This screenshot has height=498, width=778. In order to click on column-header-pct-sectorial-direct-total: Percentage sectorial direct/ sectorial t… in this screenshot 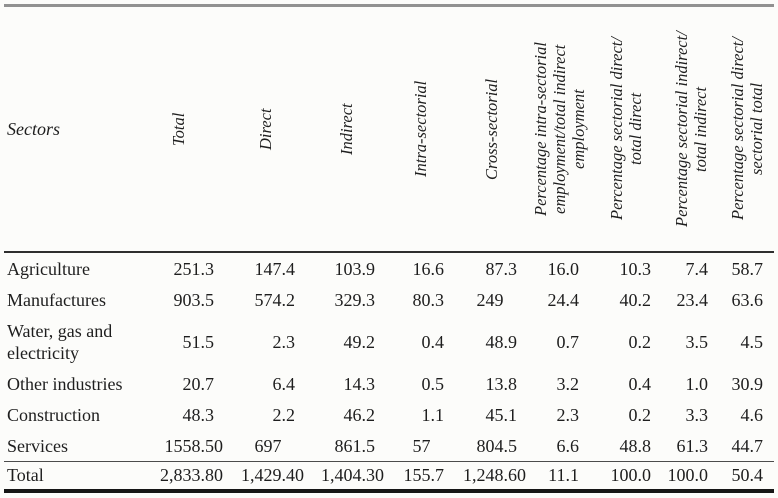, I will do `click(746, 129)`.